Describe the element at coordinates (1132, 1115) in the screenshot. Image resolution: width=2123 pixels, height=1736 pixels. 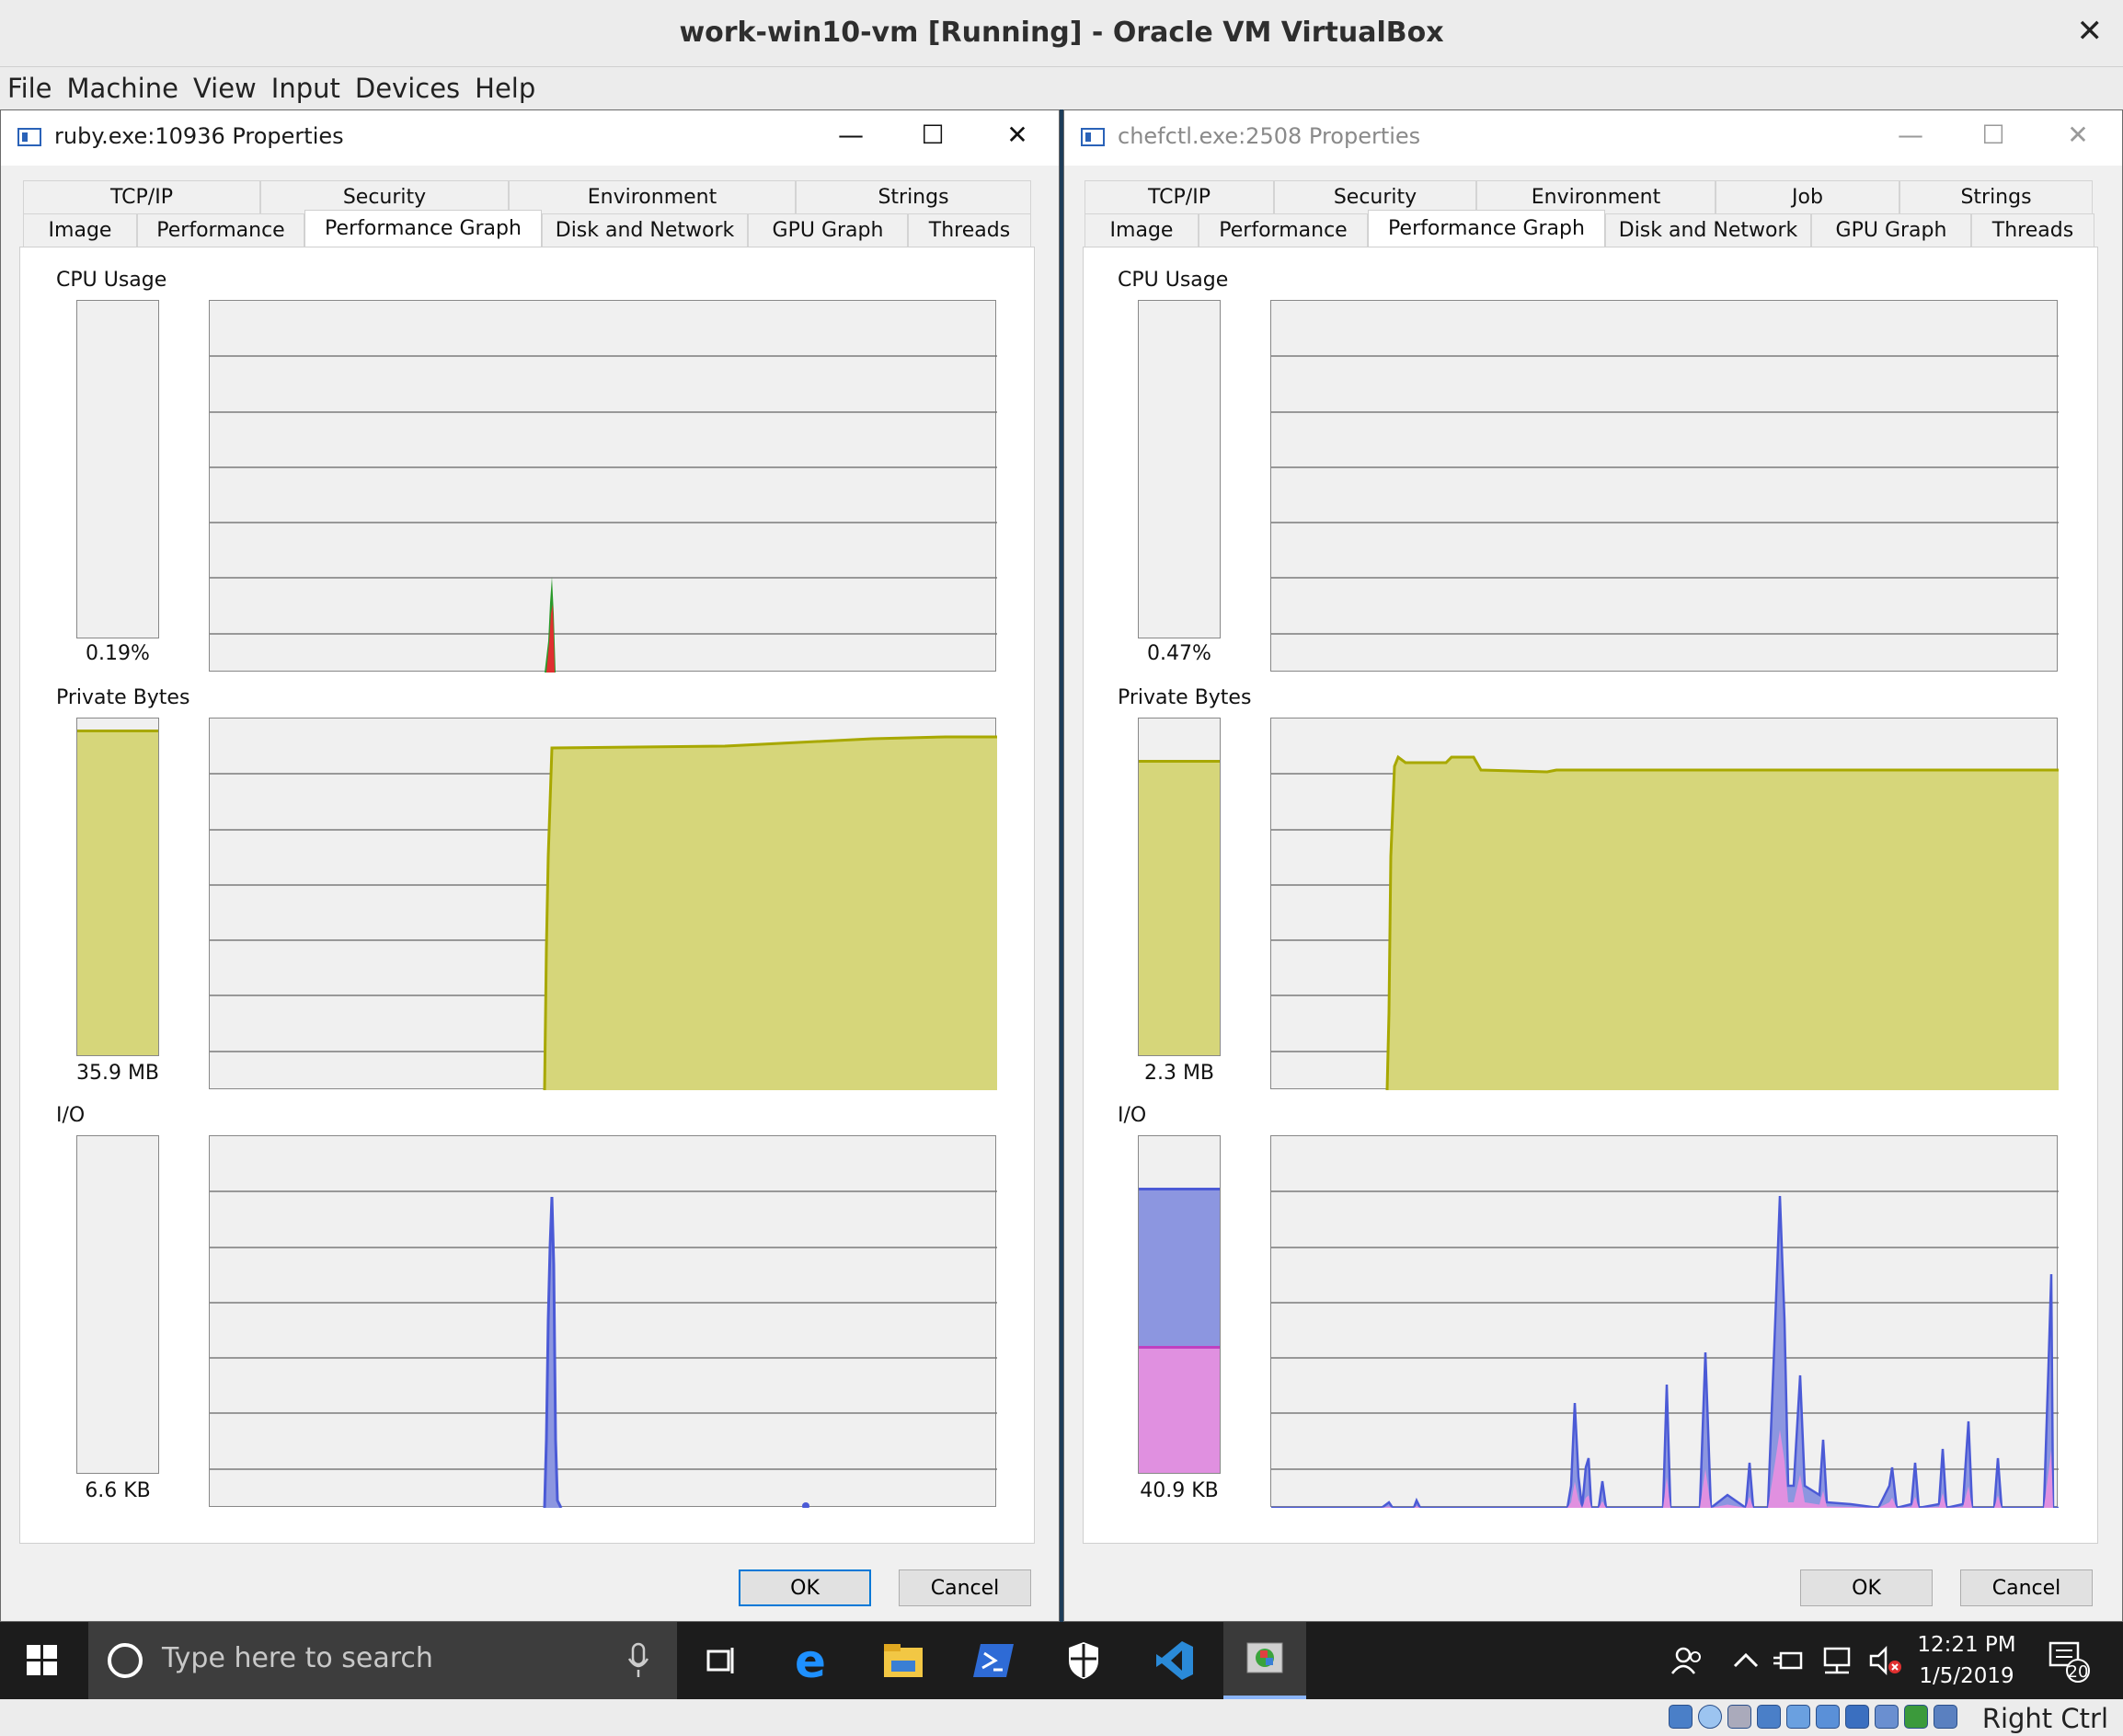
I see `io-label: I/O` at that location.